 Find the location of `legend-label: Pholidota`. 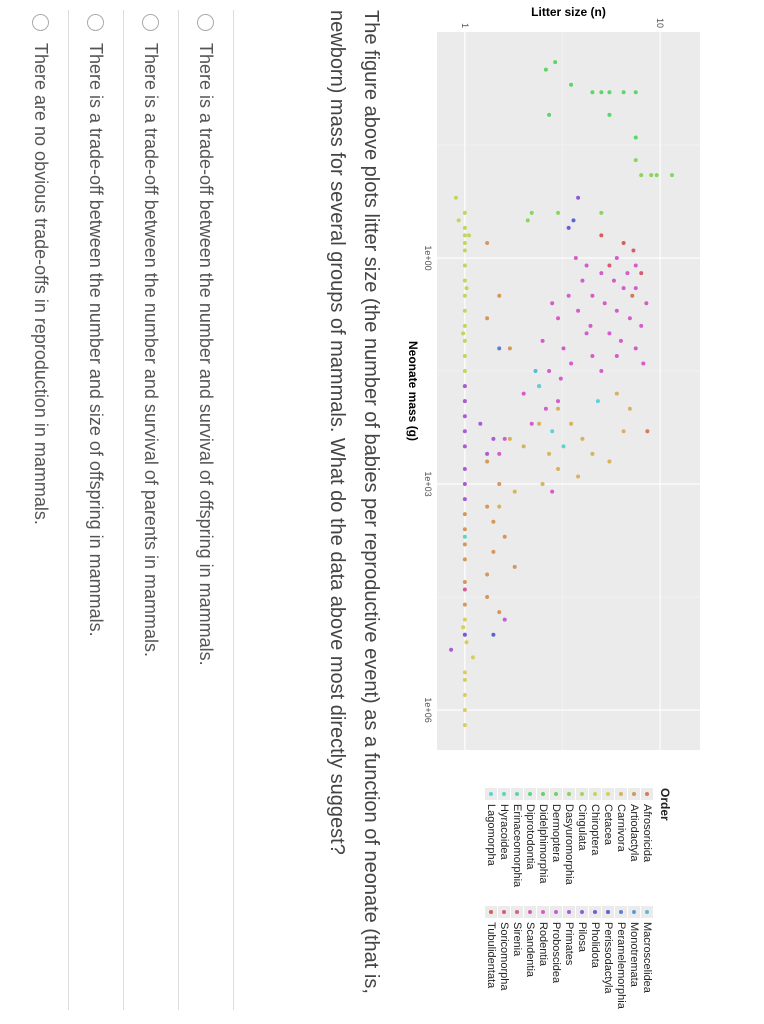

legend-label: Pholidota is located at coordinates (595, 945).